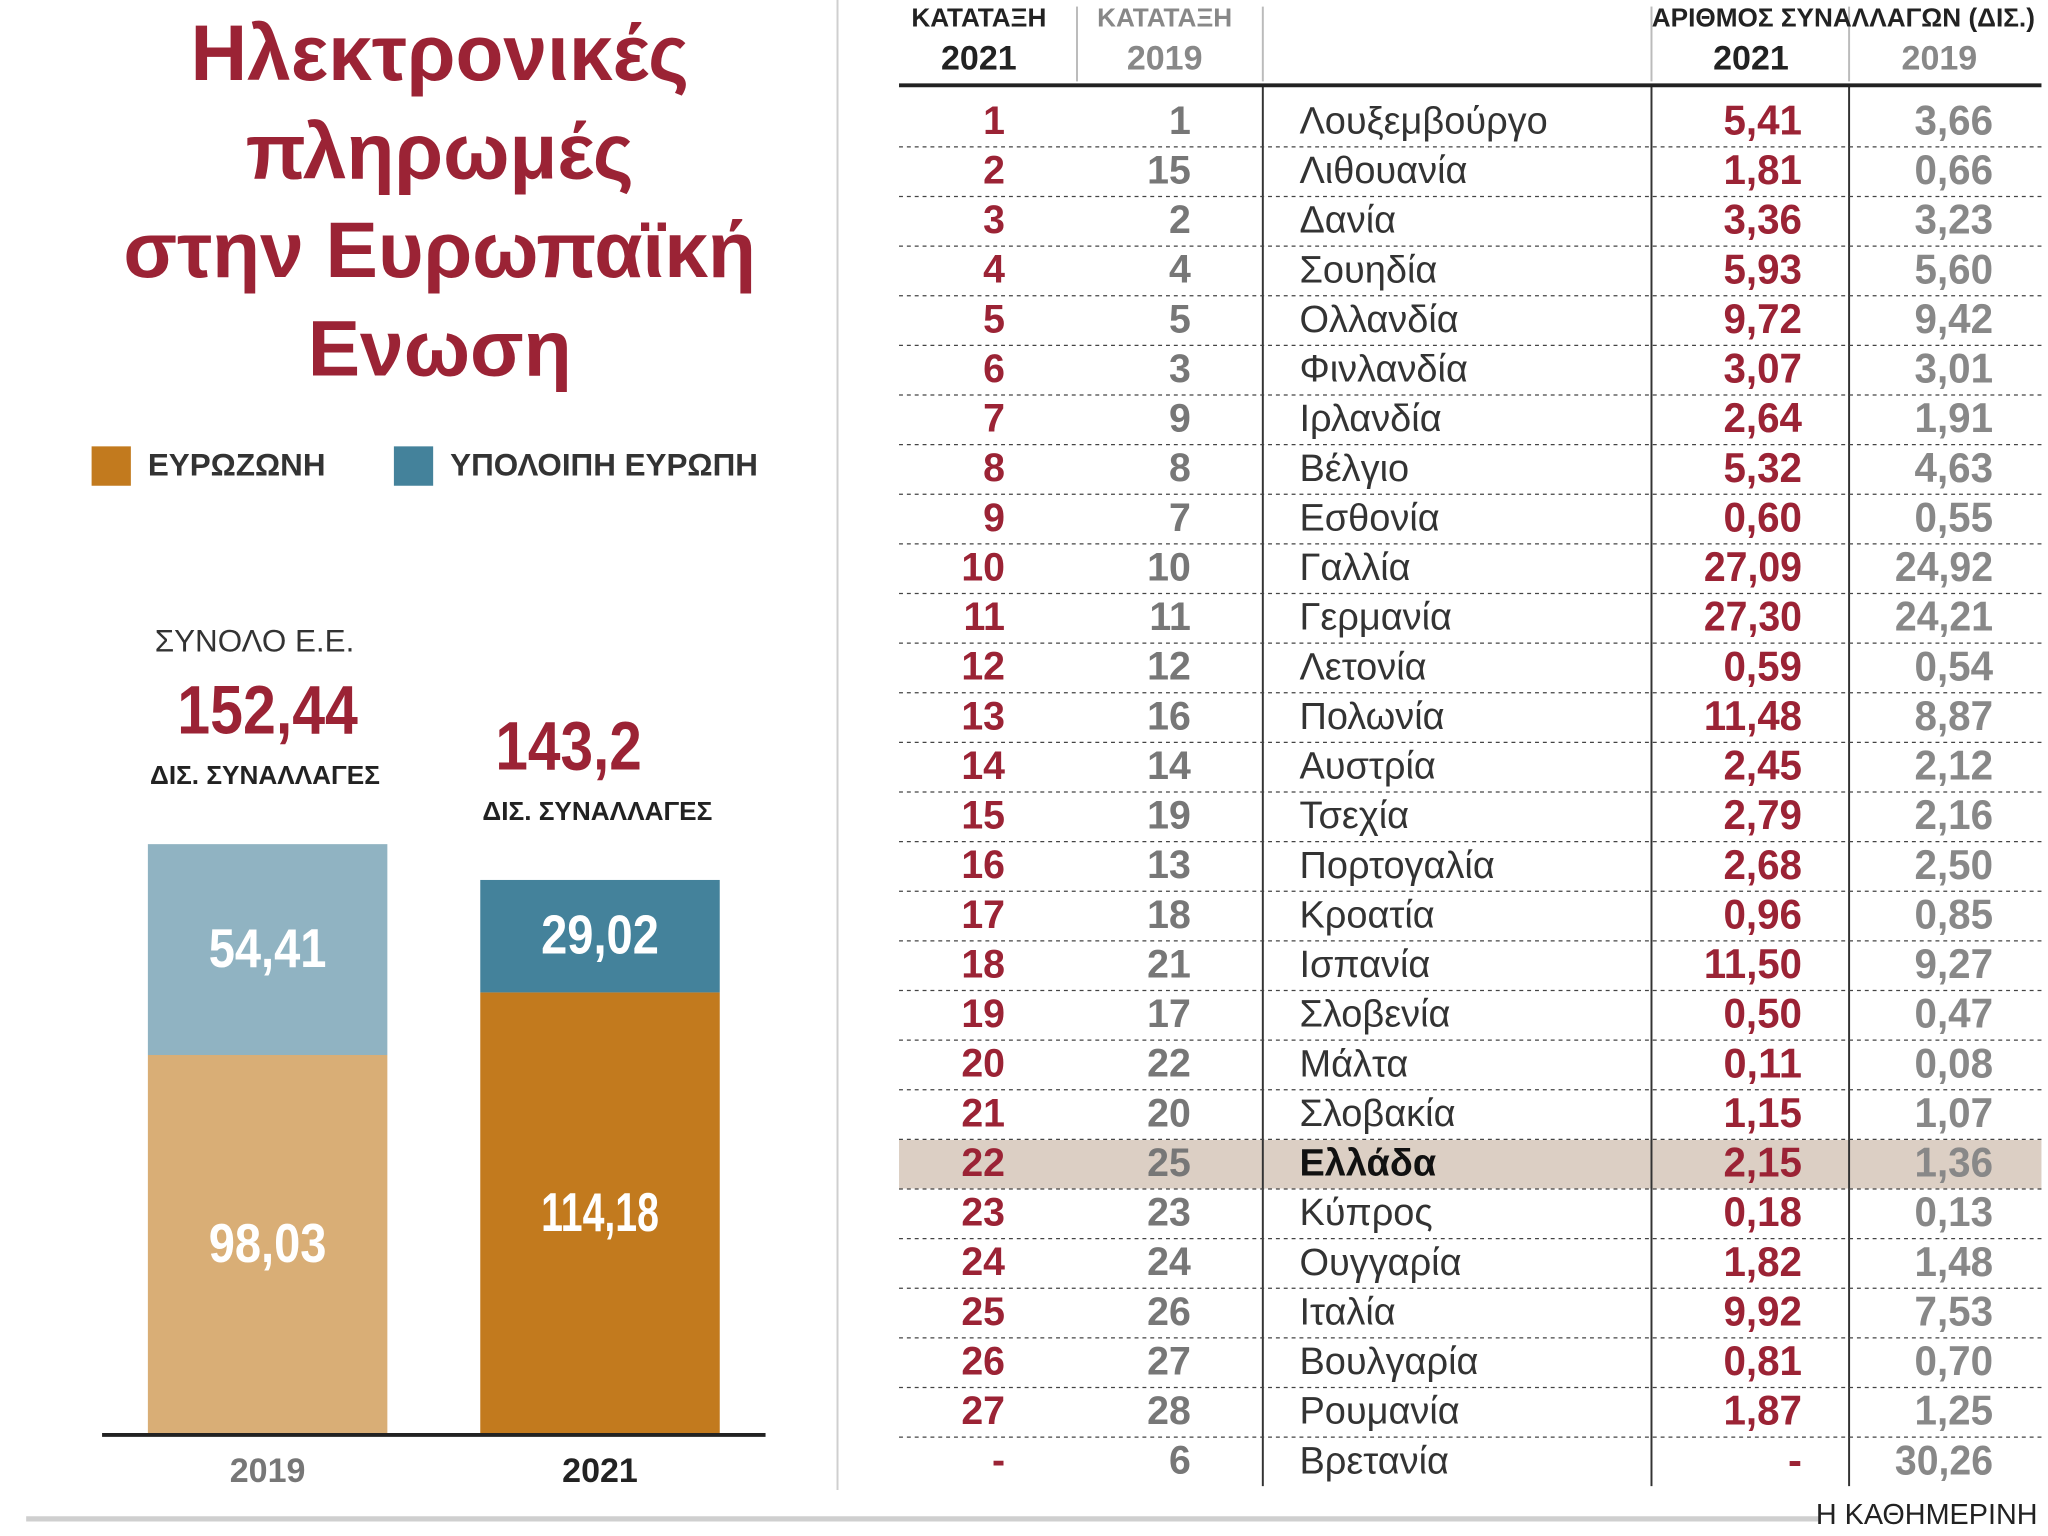  Describe the element at coordinates (1364, 965) in the screenshot. I see `table-cell: Ισπανία` at that location.